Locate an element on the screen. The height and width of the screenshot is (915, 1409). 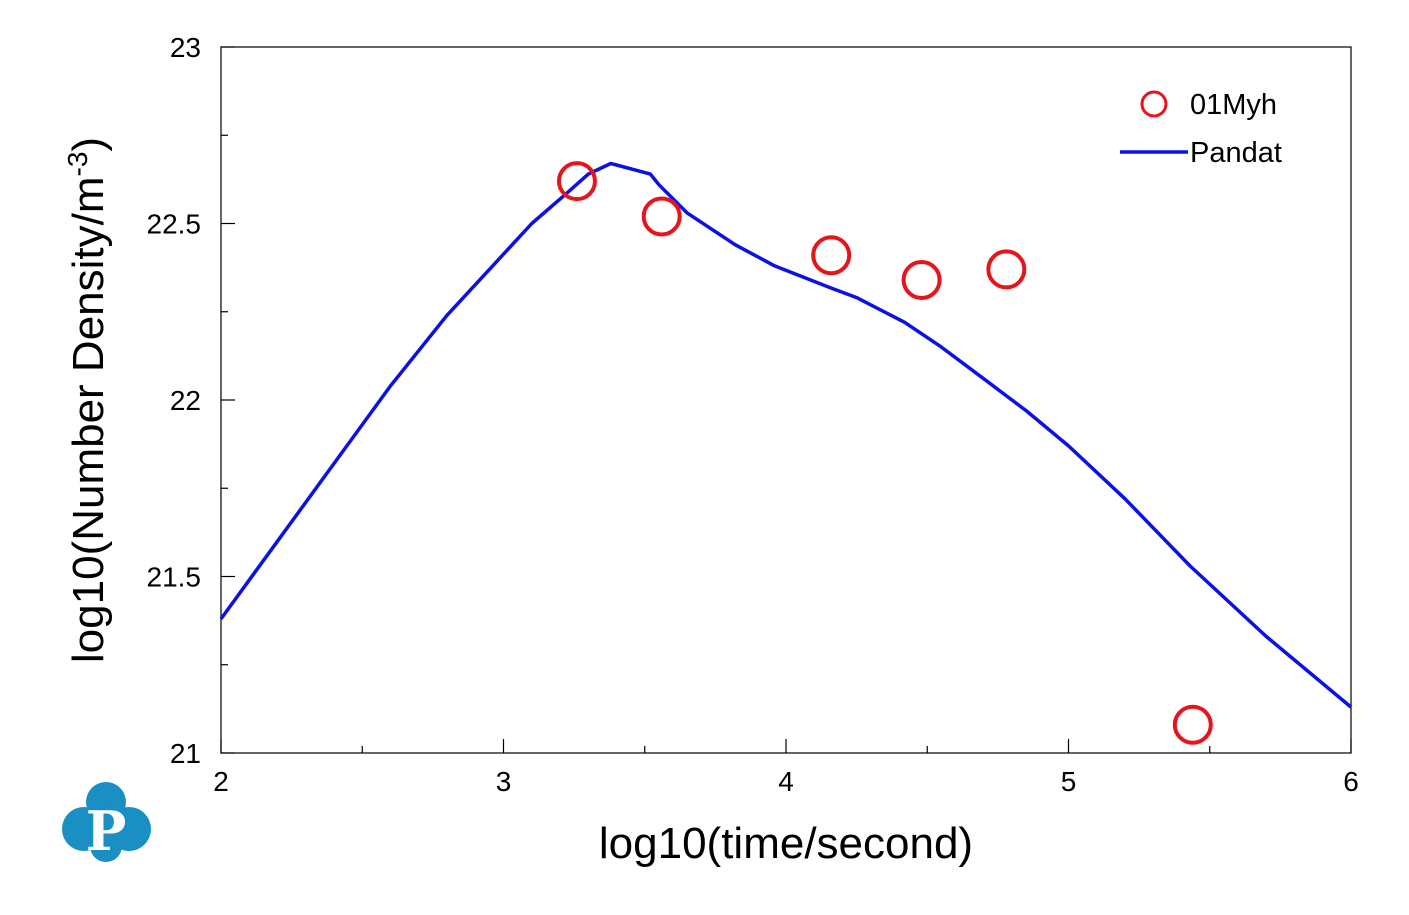
legend-label-pandat: Pandat is located at coordinates (1236, 153).